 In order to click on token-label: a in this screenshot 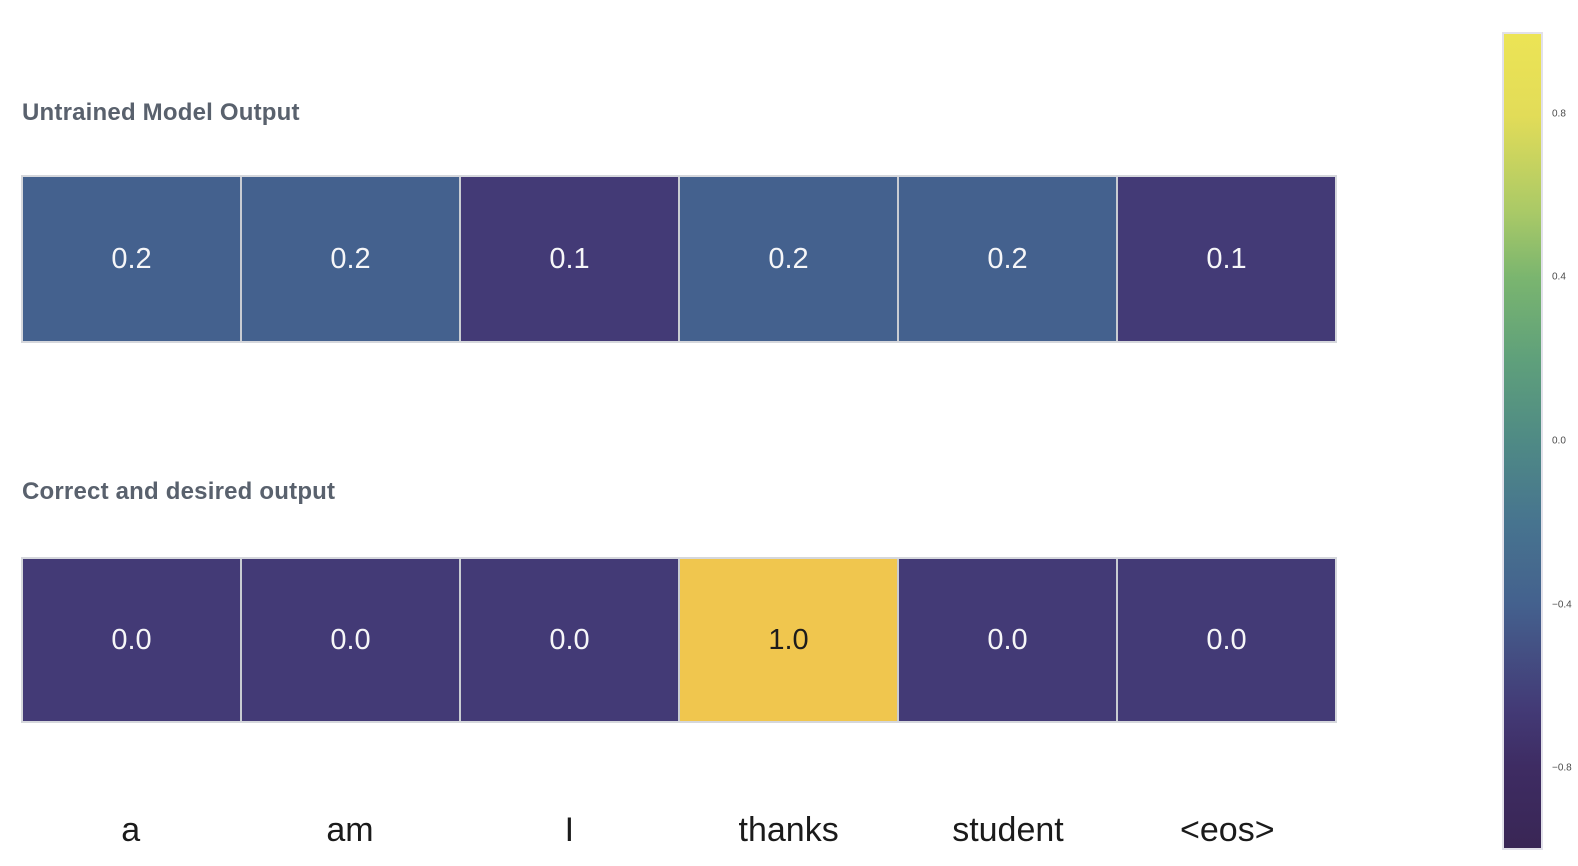, I will do `click(131, 829)`.